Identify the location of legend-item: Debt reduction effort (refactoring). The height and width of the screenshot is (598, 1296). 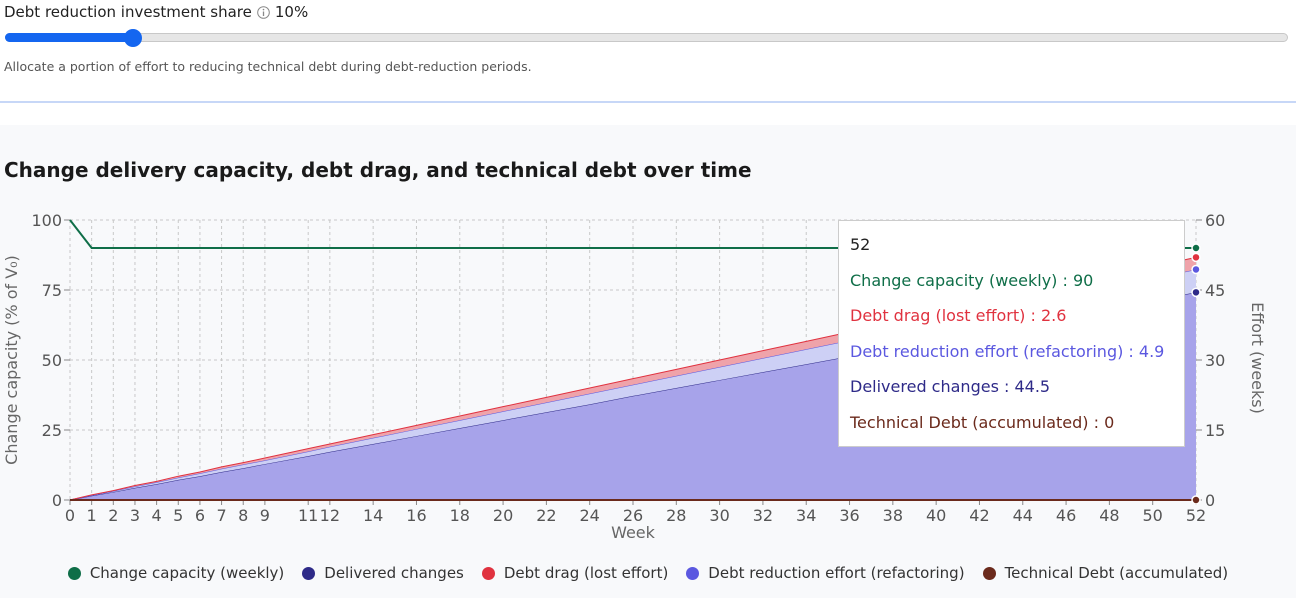
(825, 573).